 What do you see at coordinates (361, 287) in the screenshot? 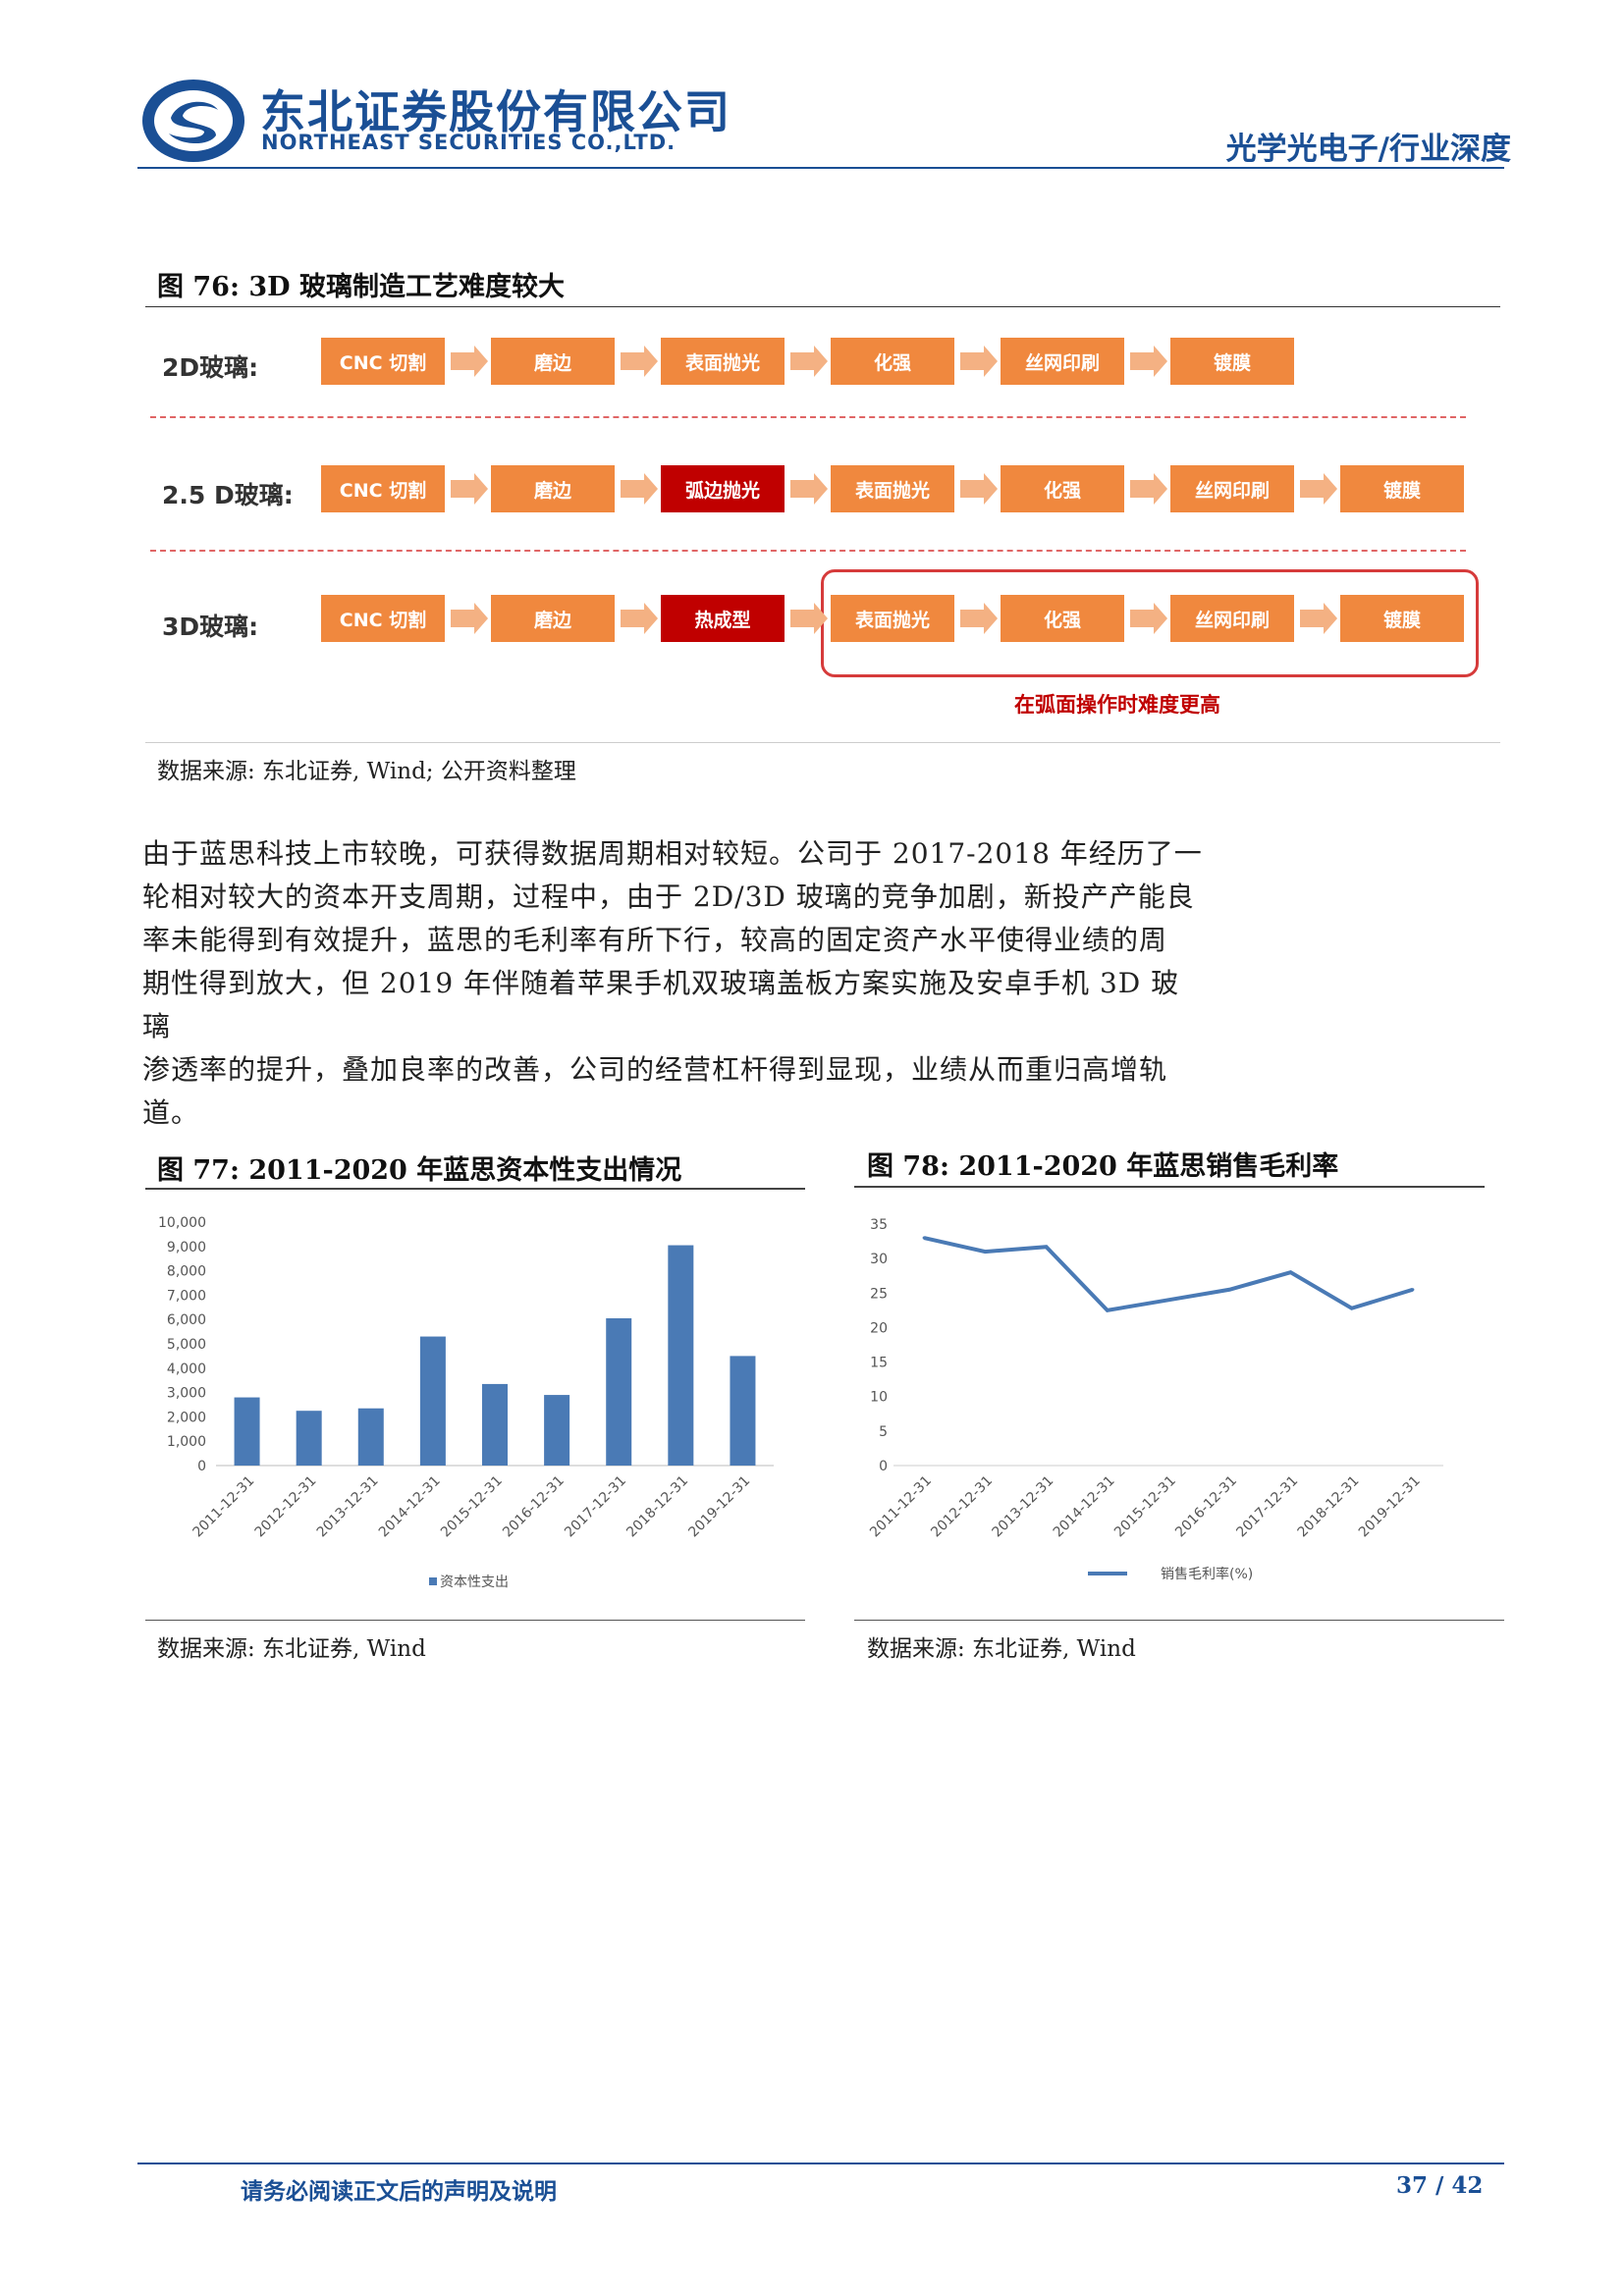
I see `fig76-title: 图 76: 3D 玻璃制造工艺难度较大` at bounding box center [361, 287].